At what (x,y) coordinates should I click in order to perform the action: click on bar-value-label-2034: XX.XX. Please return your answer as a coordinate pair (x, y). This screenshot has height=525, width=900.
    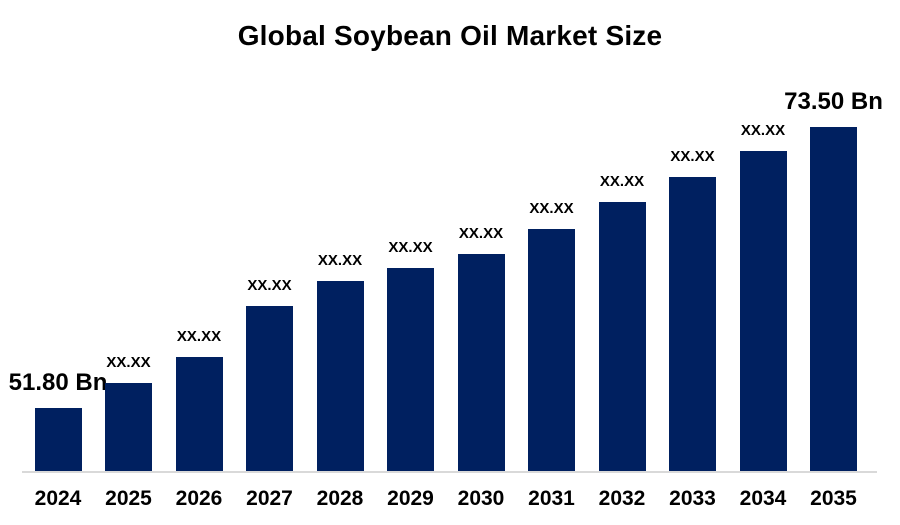
    Looking at the image, I should click on (763, 130).